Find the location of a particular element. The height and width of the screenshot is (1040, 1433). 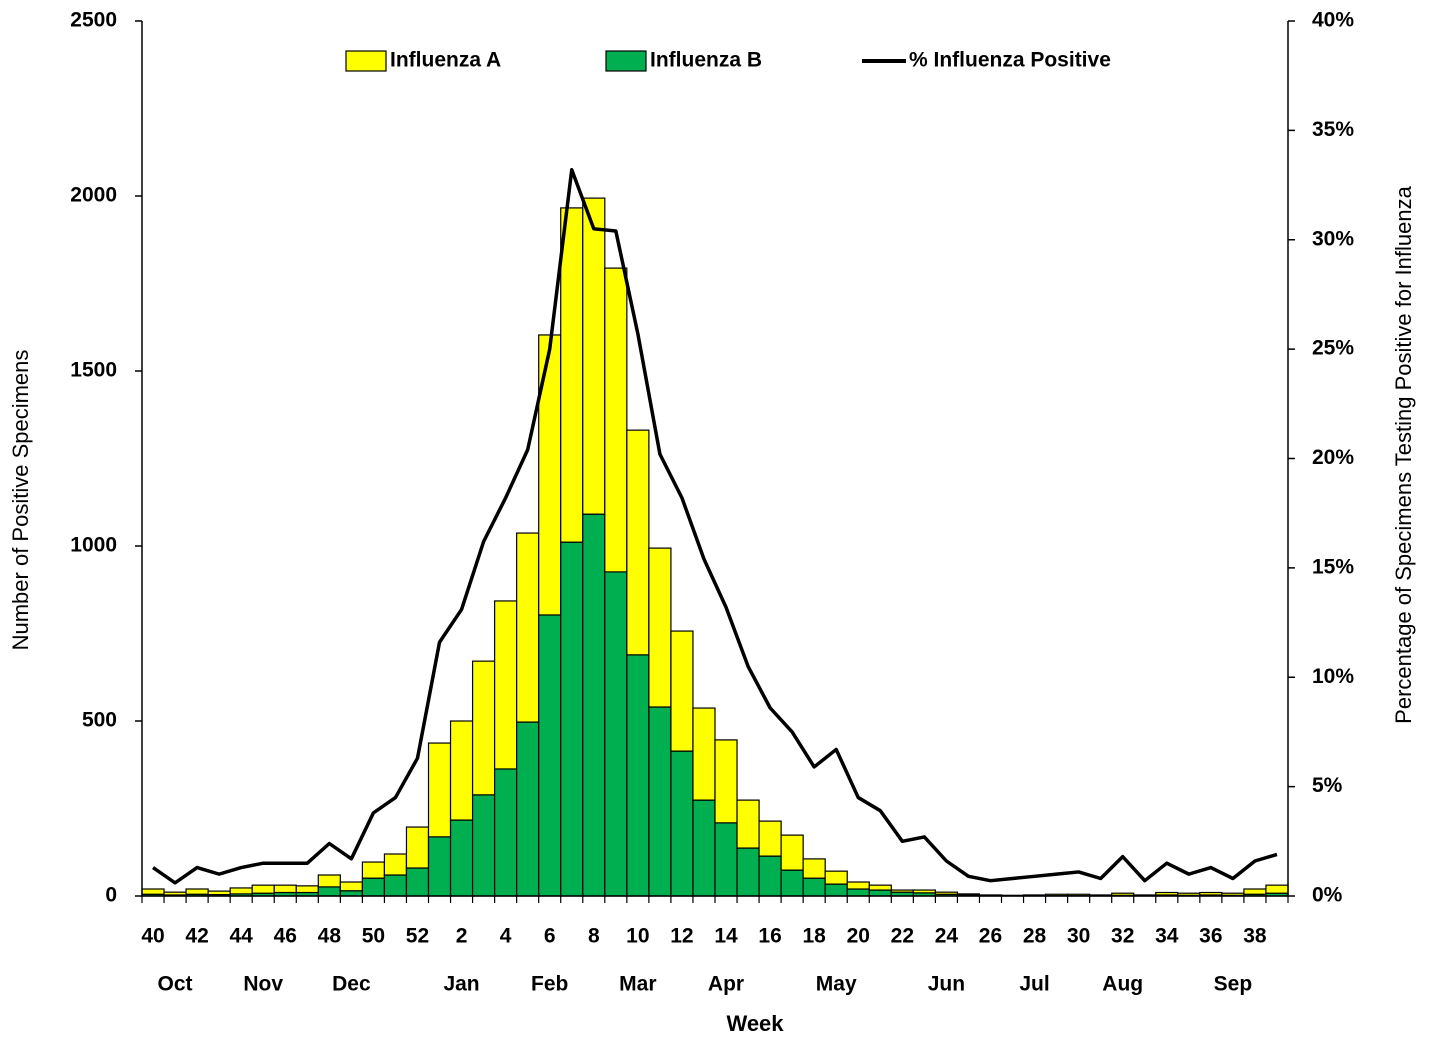

month-label: May is located at coordinates (836, 984).